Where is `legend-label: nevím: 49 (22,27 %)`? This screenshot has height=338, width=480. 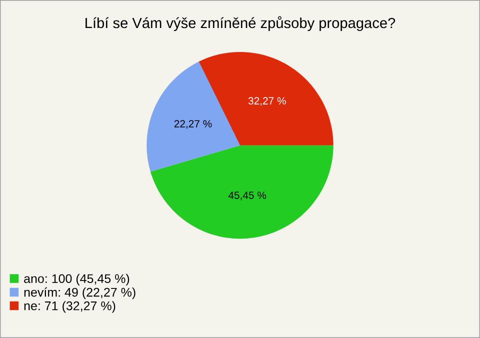 legend-label: nevím: 49 (22,27 %) is located at coordinates (80, 293).